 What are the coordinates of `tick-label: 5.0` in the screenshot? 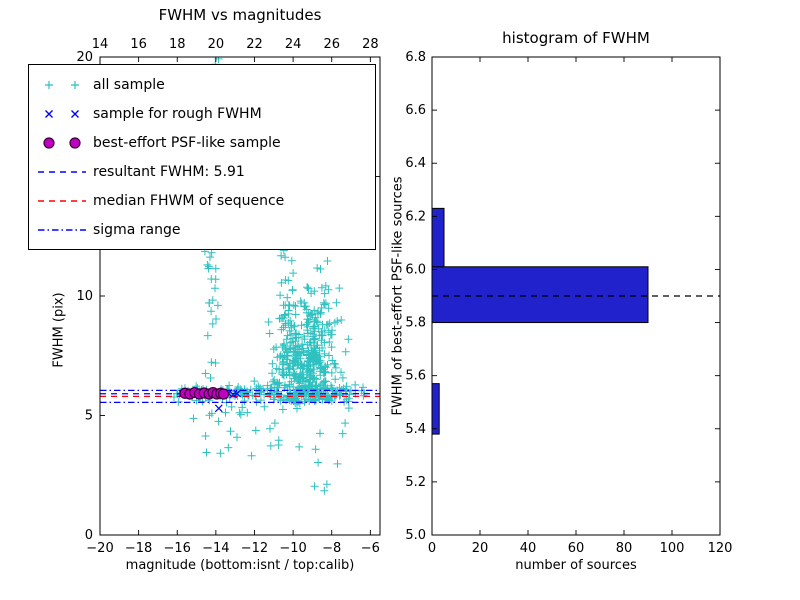 It's located at (415, 535).